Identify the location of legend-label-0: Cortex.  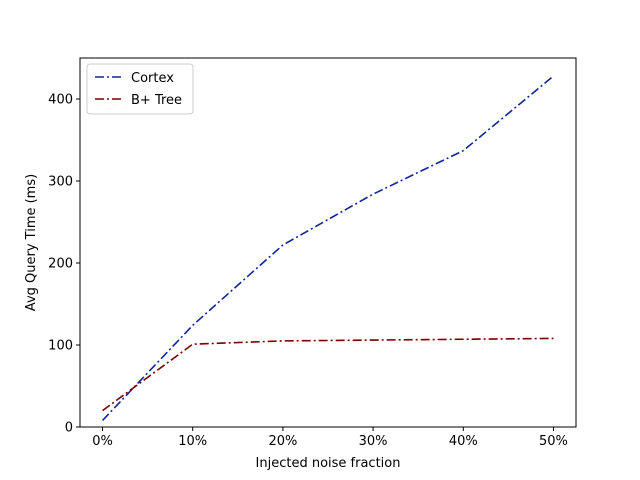
(152, 78).